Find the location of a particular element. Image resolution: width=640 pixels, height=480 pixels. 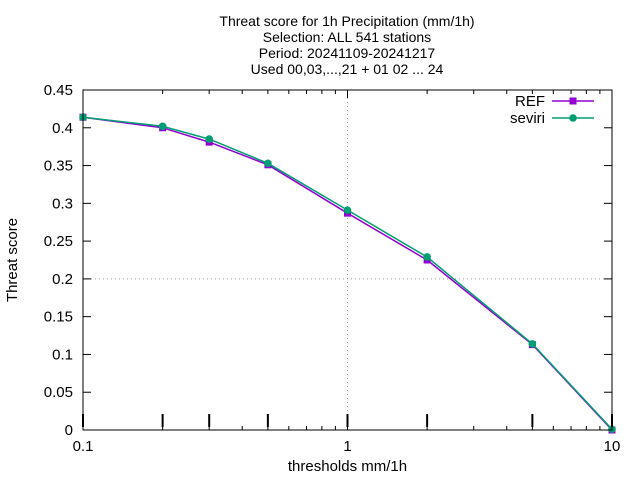

y-tick-label: 0.35 is located at coordinates (58, 166).